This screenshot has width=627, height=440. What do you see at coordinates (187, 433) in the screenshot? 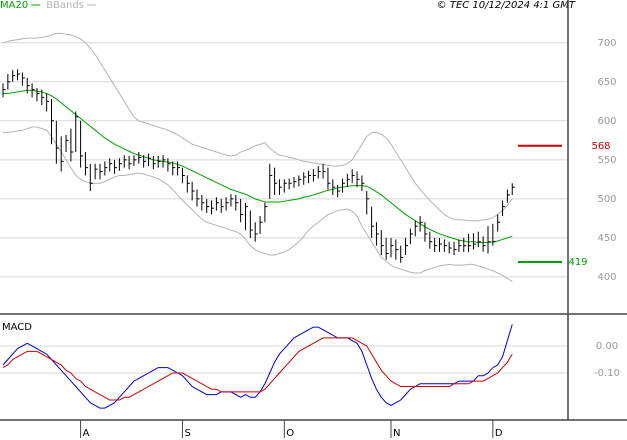
I see `x-tick-label: S` at bounding box center [187, 433].